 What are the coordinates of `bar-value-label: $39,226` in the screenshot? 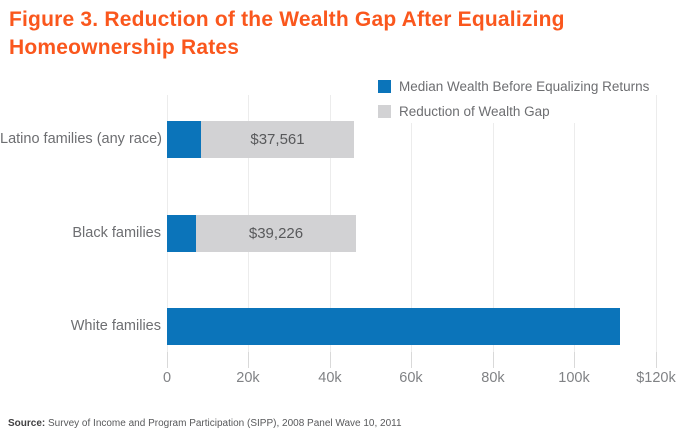 It's located at (276, 233).